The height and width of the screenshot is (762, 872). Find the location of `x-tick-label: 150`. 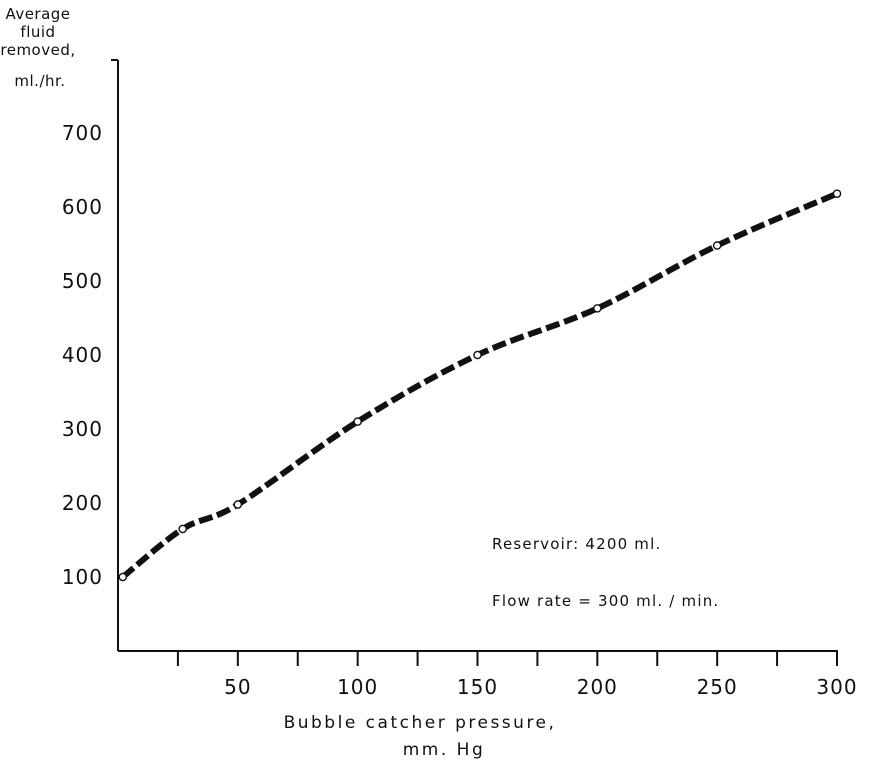

x-tick-label: 150 is located at coordinates (477, 687).